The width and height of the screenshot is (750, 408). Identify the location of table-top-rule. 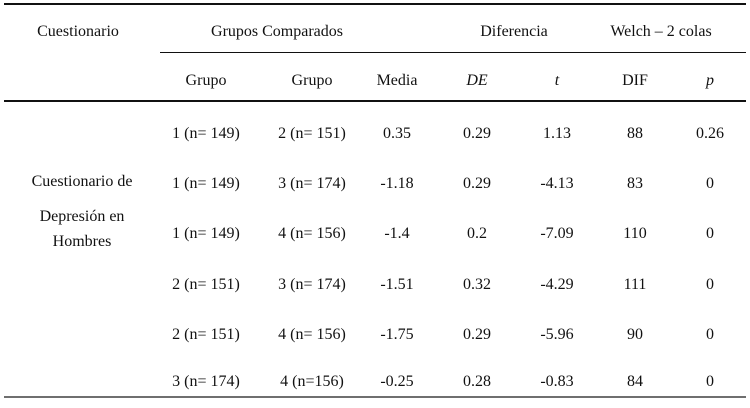
(375, 4).